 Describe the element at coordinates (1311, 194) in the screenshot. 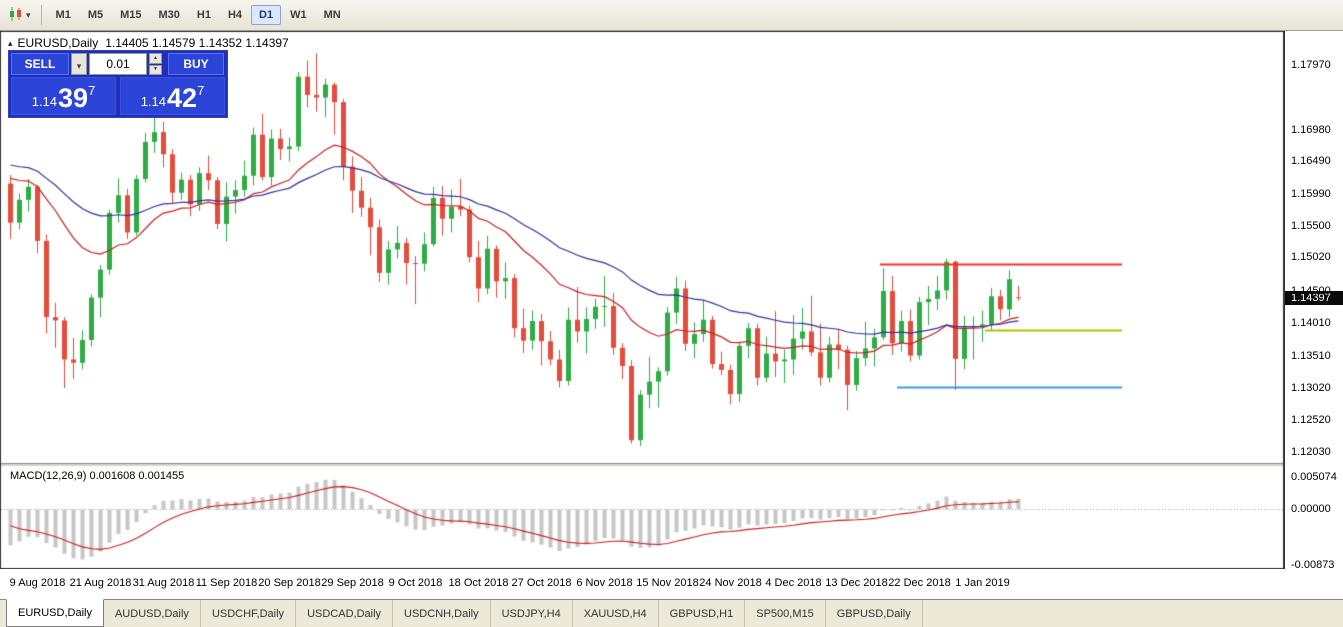

I see `price-scale-label: 1.15990` at that location.